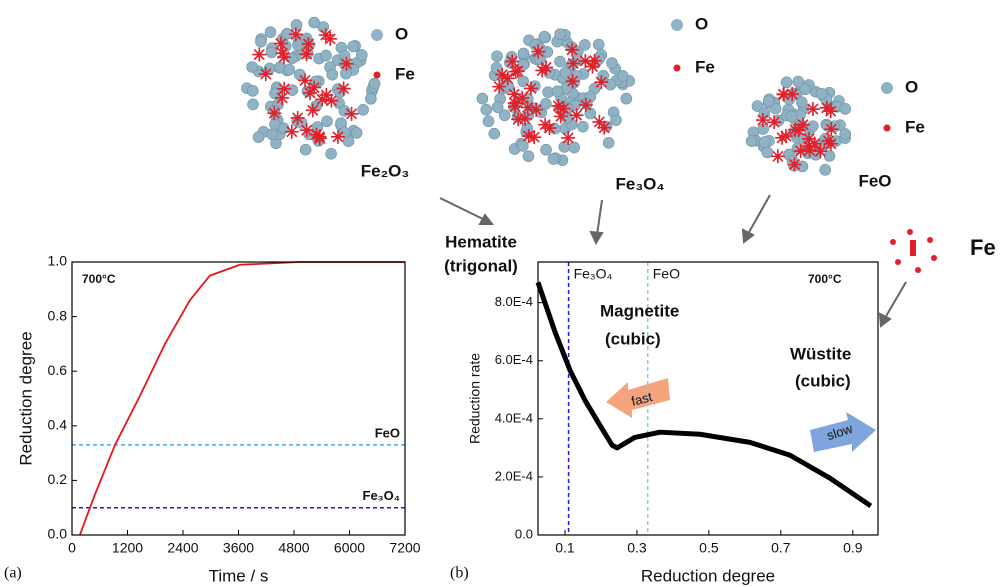 This screenshot has width=1003, height=587. What do you see at coordinates (401, 33) in the screenshot?
I see `legend-label: O` at bounding box center [401, 33].